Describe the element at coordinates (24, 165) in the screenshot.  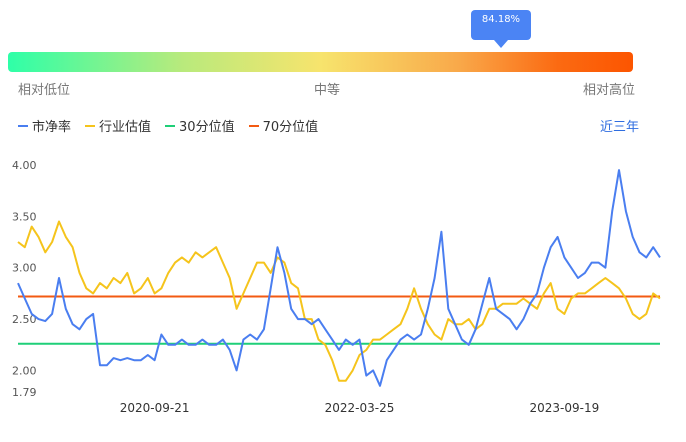
I see `y-tick-label: 4.00` at that location.